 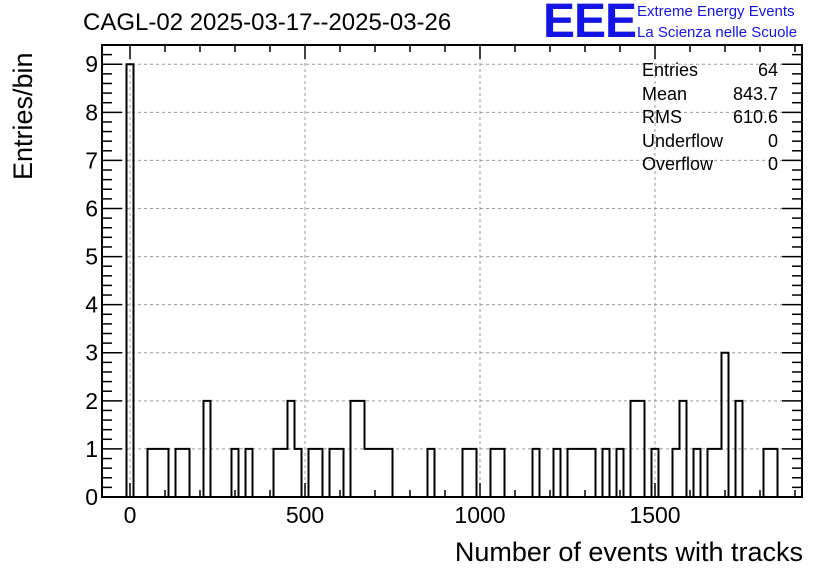 What do you see at coordinates (267, 22) in the screenshot?
I see `chart-title: CAGL-02 2025-03-17--2025-03-26` at bounding box center [267, 22].